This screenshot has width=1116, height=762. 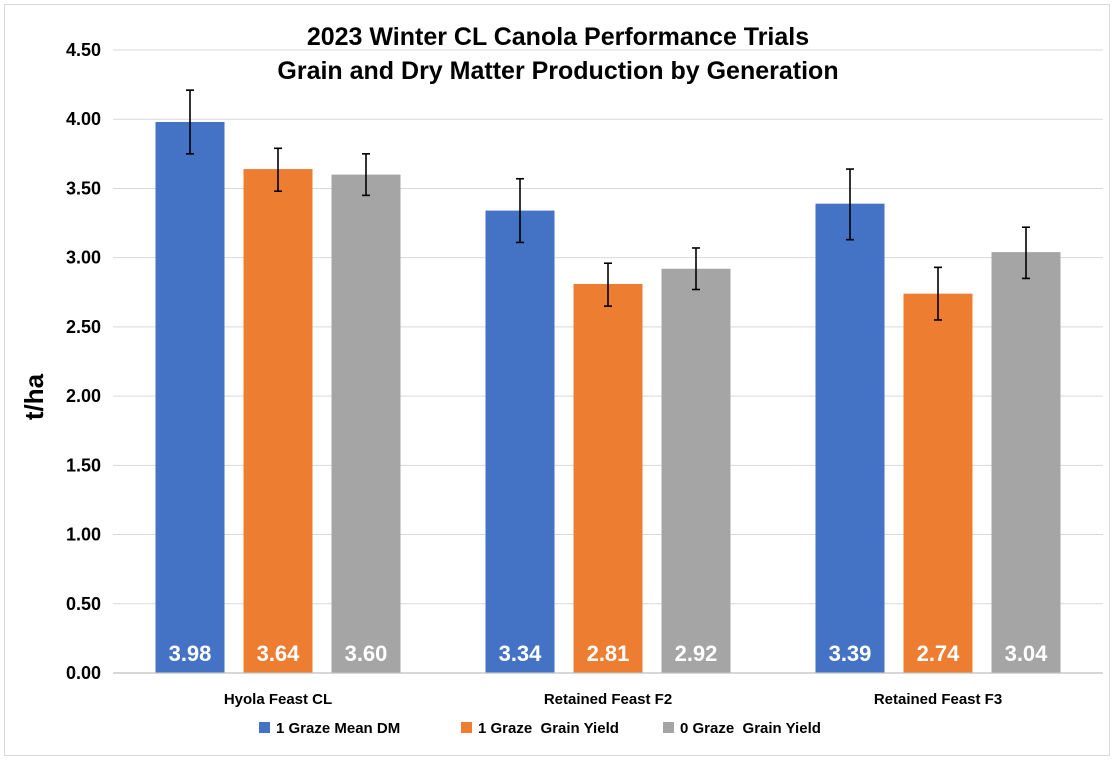 What do you see at coordinates (83, 673) in the screenshot?
I see `y-tick-label: 0.00` at bounding box center [83, 673].